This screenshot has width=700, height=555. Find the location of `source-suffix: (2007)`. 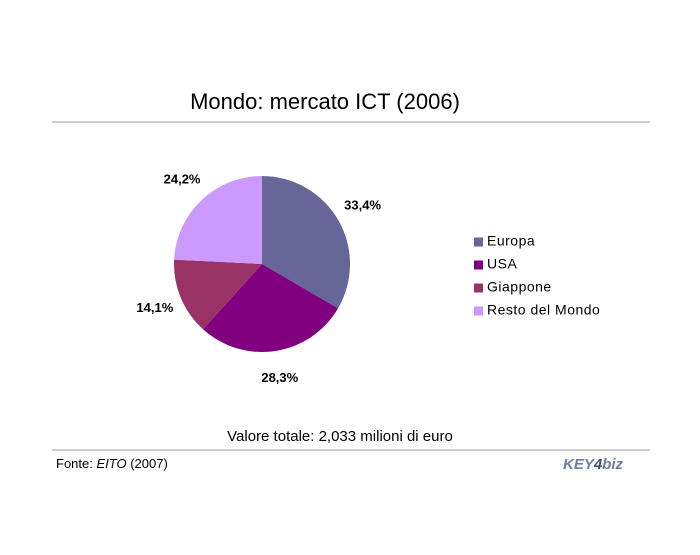

source-suffix: (2007) is located at coordinates (147, 463).